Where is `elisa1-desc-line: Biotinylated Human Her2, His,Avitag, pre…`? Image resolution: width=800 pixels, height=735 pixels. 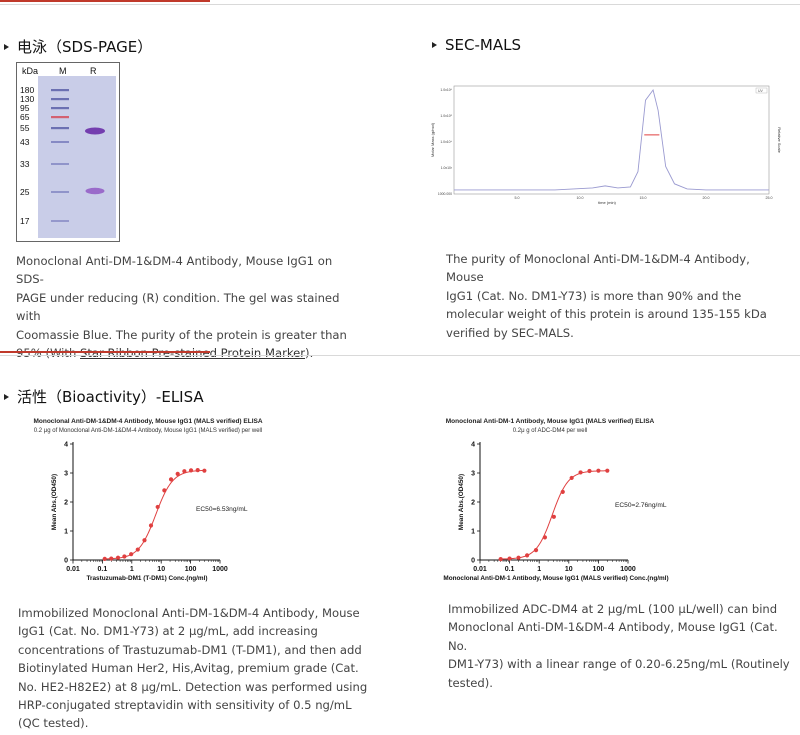
elisa1-desc-line: Biotinylated Human Her2, His,Avitag, pre… is located at coordinates (188, 668).